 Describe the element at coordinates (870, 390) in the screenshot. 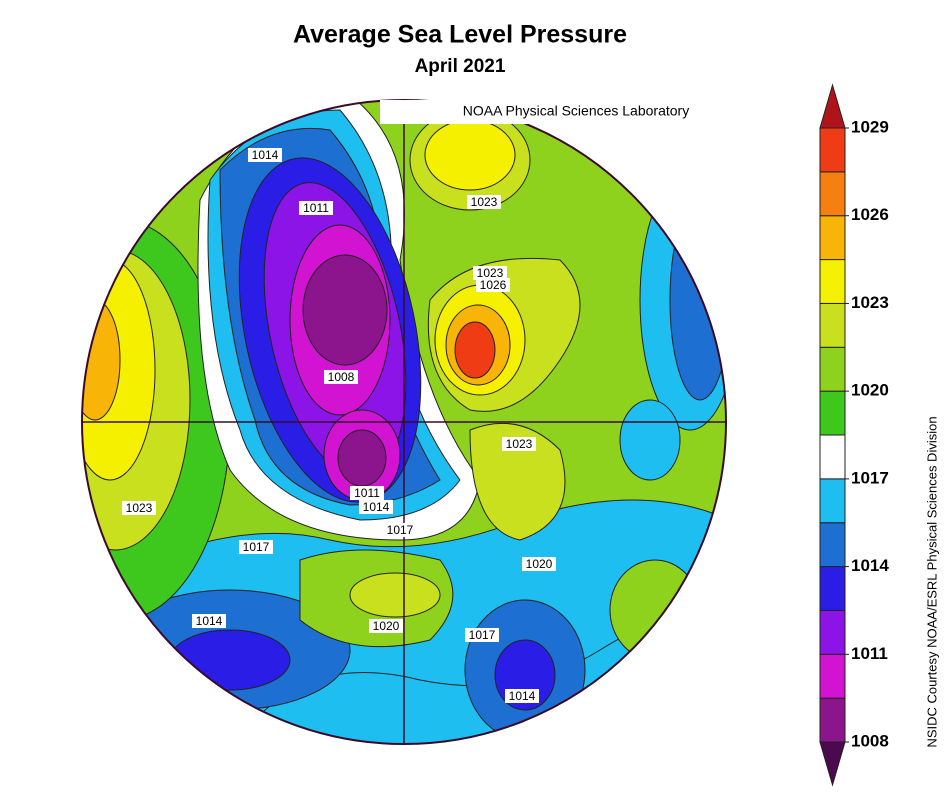

I see `colorbar-tick-label: 1020` at that location.